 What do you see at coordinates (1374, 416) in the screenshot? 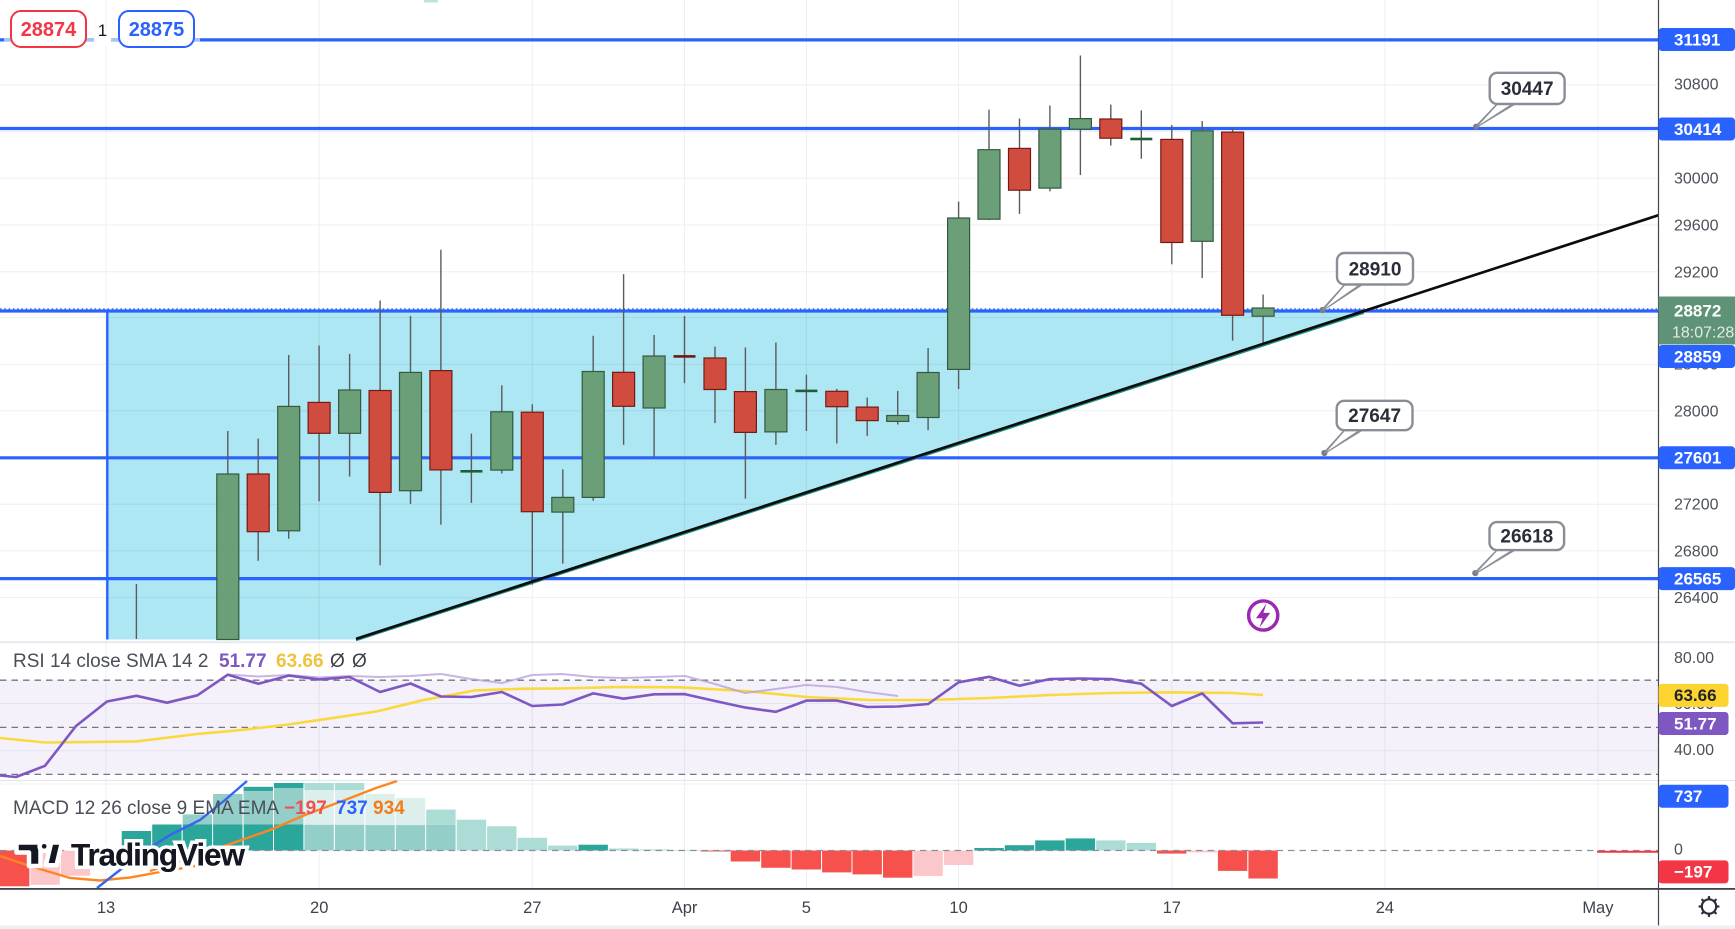
I see `svg-text: 27647` at bounding box center [1374, 416].